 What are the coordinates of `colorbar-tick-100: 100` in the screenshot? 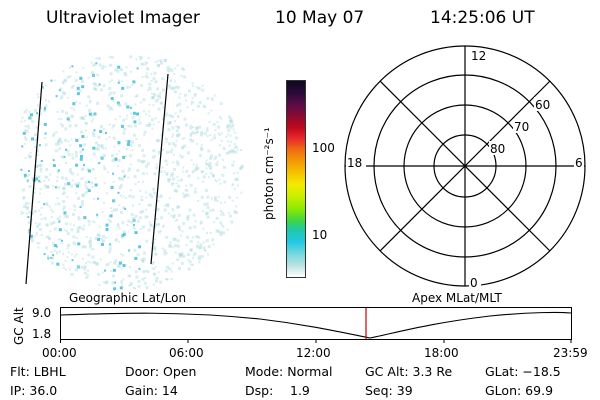 It's located at (323, 148).